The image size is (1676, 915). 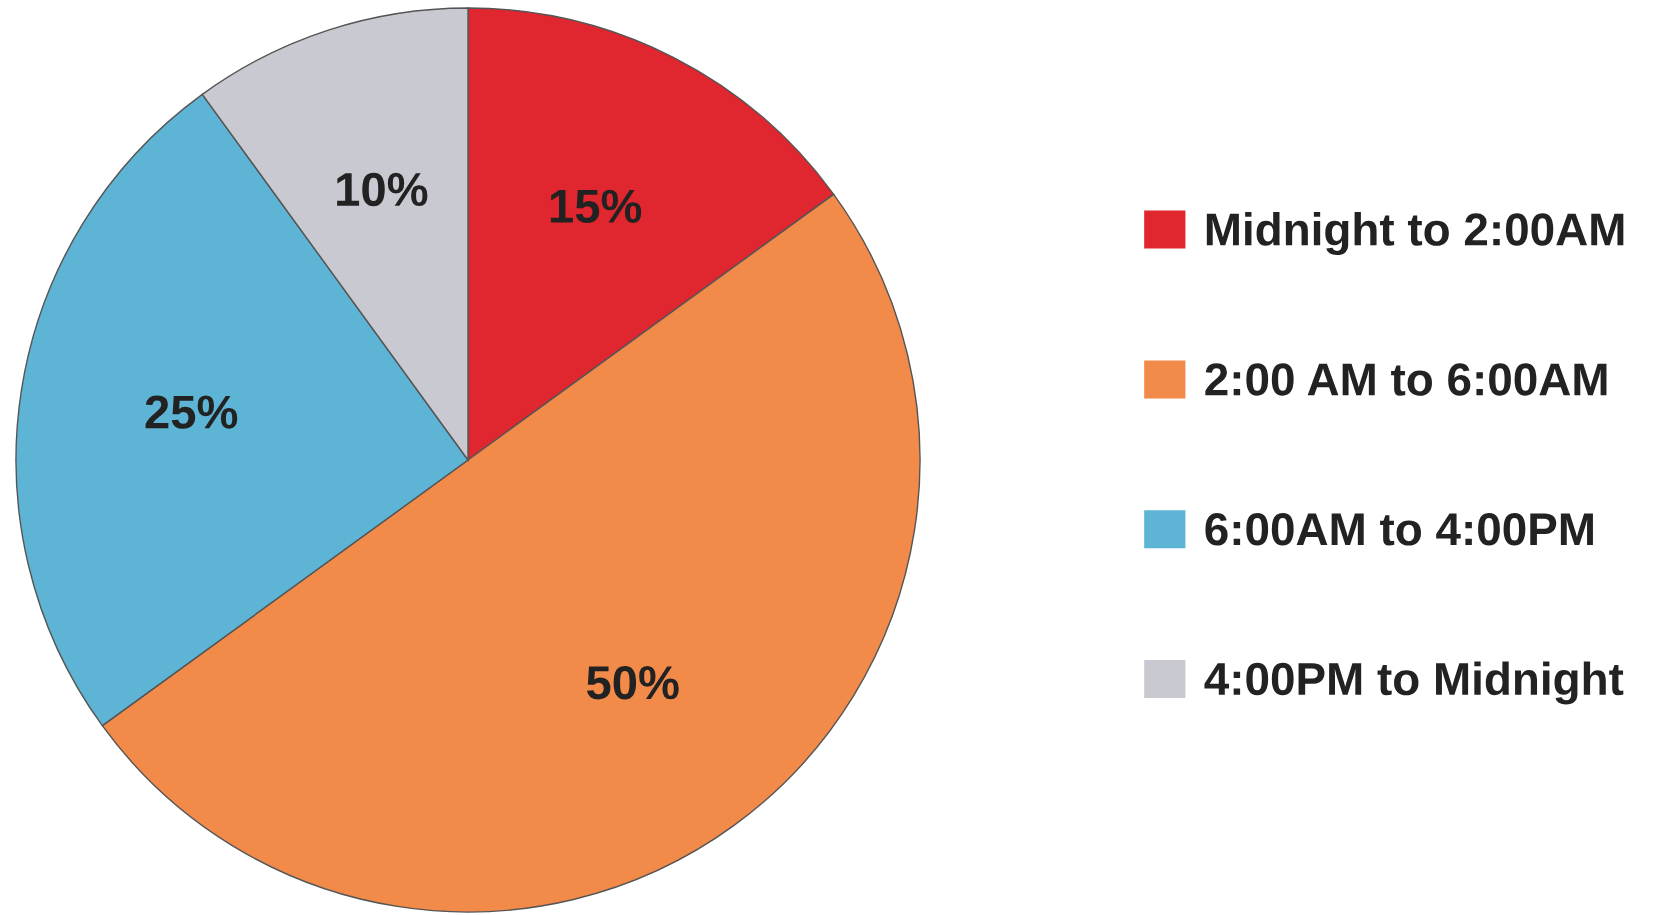 I want to click on legend-label: 4:00PM to Midnight, so click(x=1414, y=683).